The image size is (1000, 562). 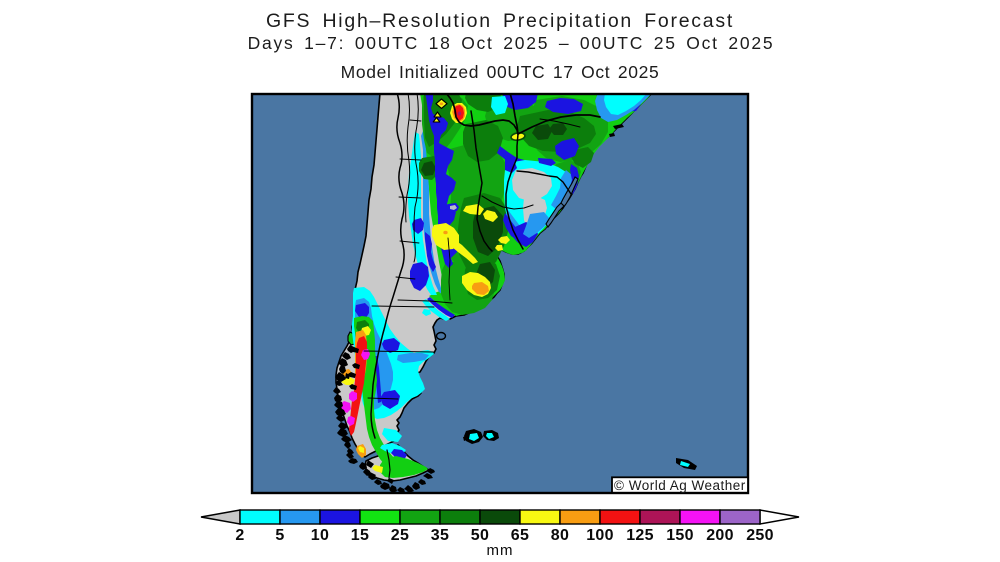 I want to click on svg-text: 65, so click(x=520, y=535).